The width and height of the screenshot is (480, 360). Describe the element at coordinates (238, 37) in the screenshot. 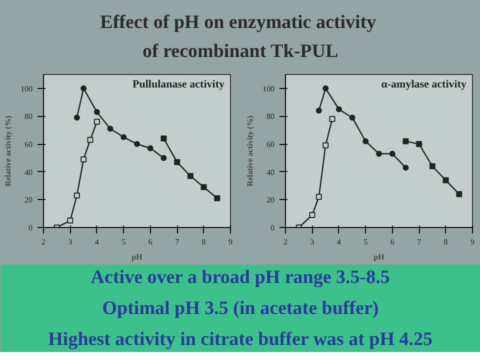

I see `text: Effect of pH on enzymatic activity of recombinant Tk-PUL` at that location.